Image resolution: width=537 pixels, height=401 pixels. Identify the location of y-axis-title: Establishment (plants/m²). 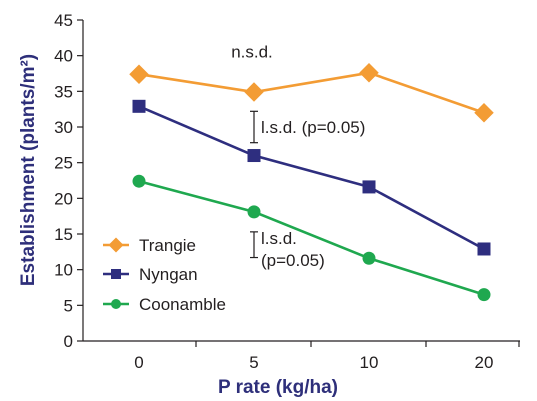
(28, 170).